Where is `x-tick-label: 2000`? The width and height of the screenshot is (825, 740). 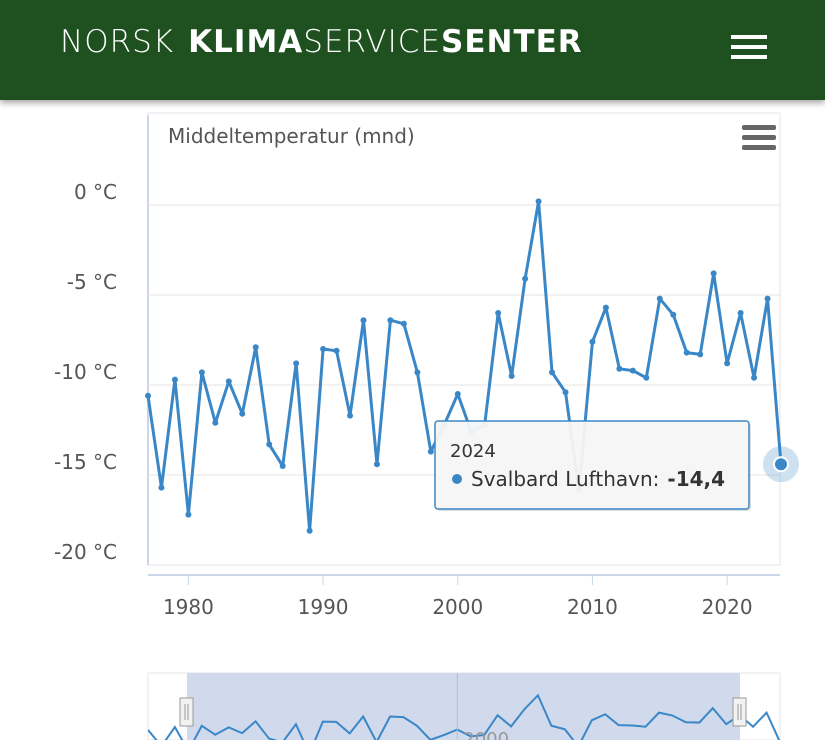 x-tick-label: 2000 is located at coordinates (457, 607).